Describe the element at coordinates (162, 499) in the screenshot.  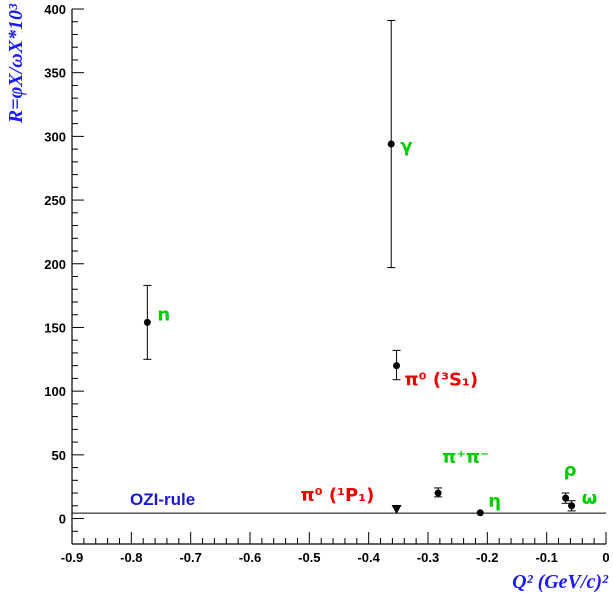
I see `ozi-rule-label: OZI-rule` at that location.